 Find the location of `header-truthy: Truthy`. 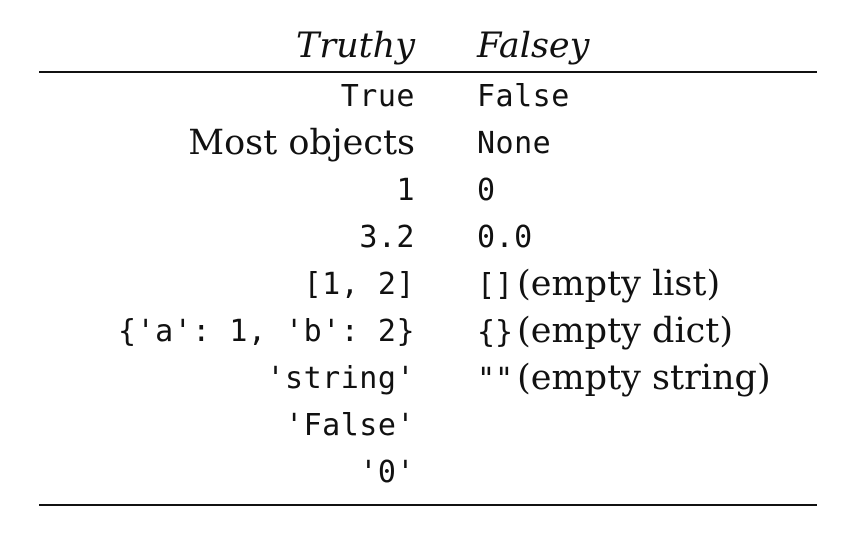

header-truthy: Truthy is located at coordinates (355, 46).